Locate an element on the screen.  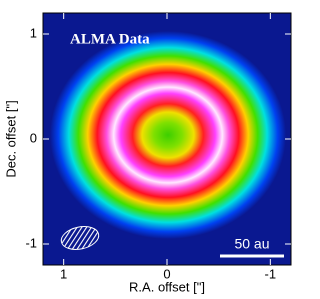
x-tick-label: -1 is located at coordinates (271, 273).